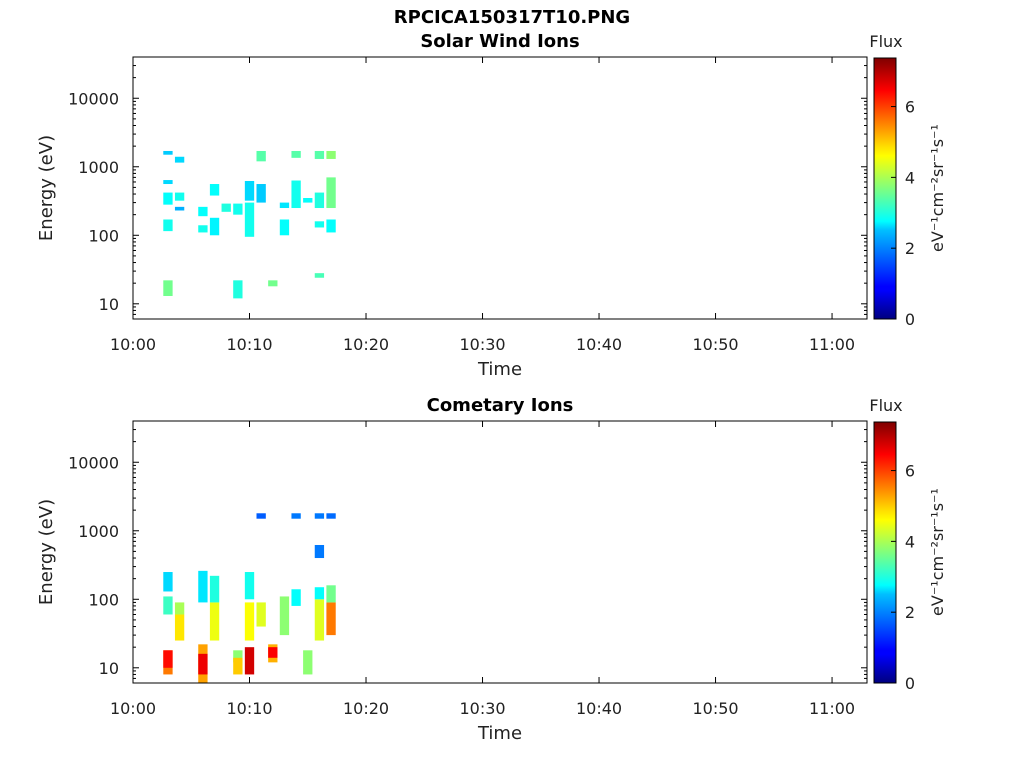 Image resolution: width=1024 pixels, height=768 pixels. What do you see at coordinates (910, 541) in the screenshot?
I see `colorbar-tick-label: 4` at bounding box center [910, 541].